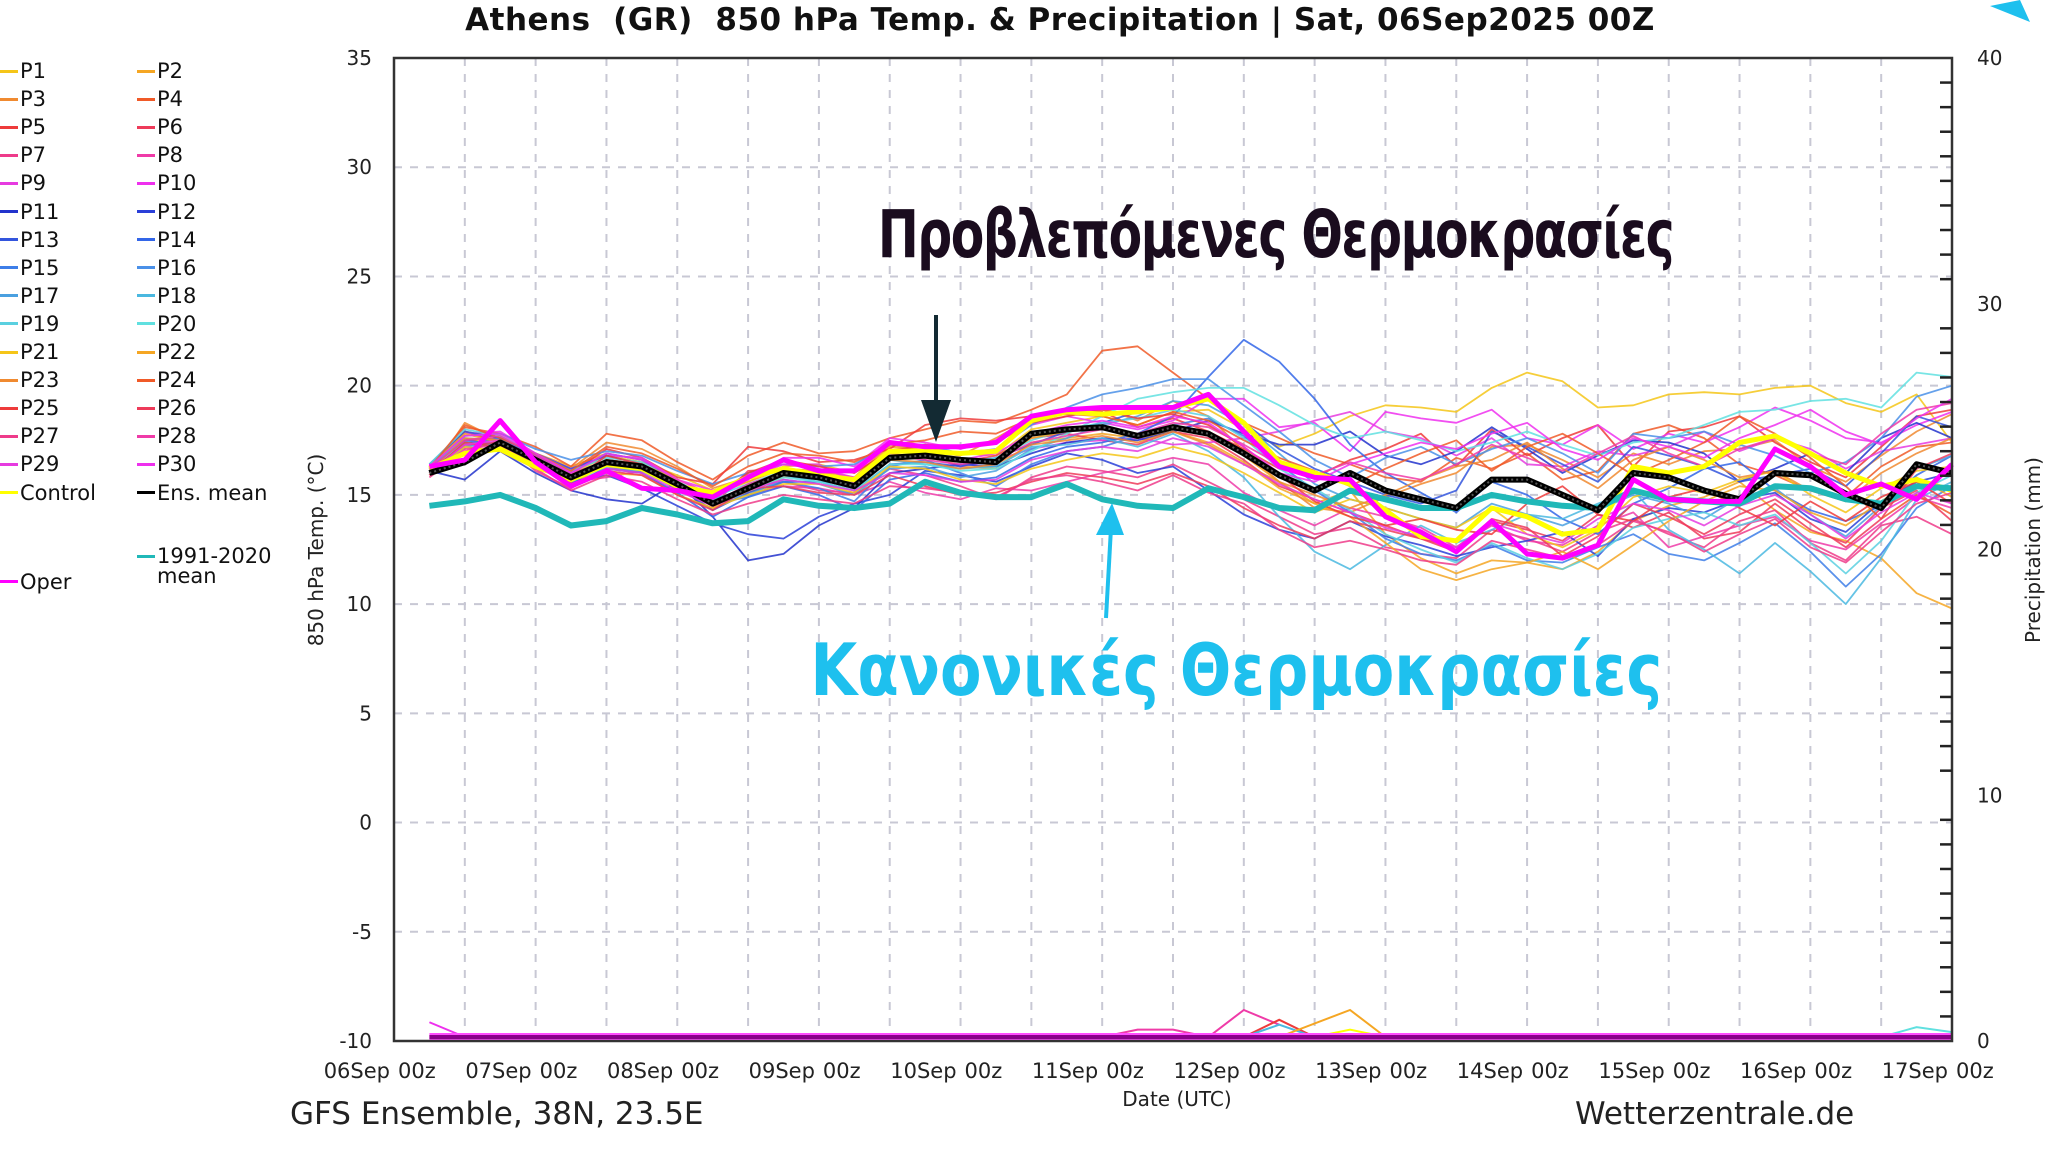 Image resolution: width=2048 pixels, height=1152 pixels. Describe the element at coordinates (33, 99) in the screenshot. I see `legend-label: P3` at that location.